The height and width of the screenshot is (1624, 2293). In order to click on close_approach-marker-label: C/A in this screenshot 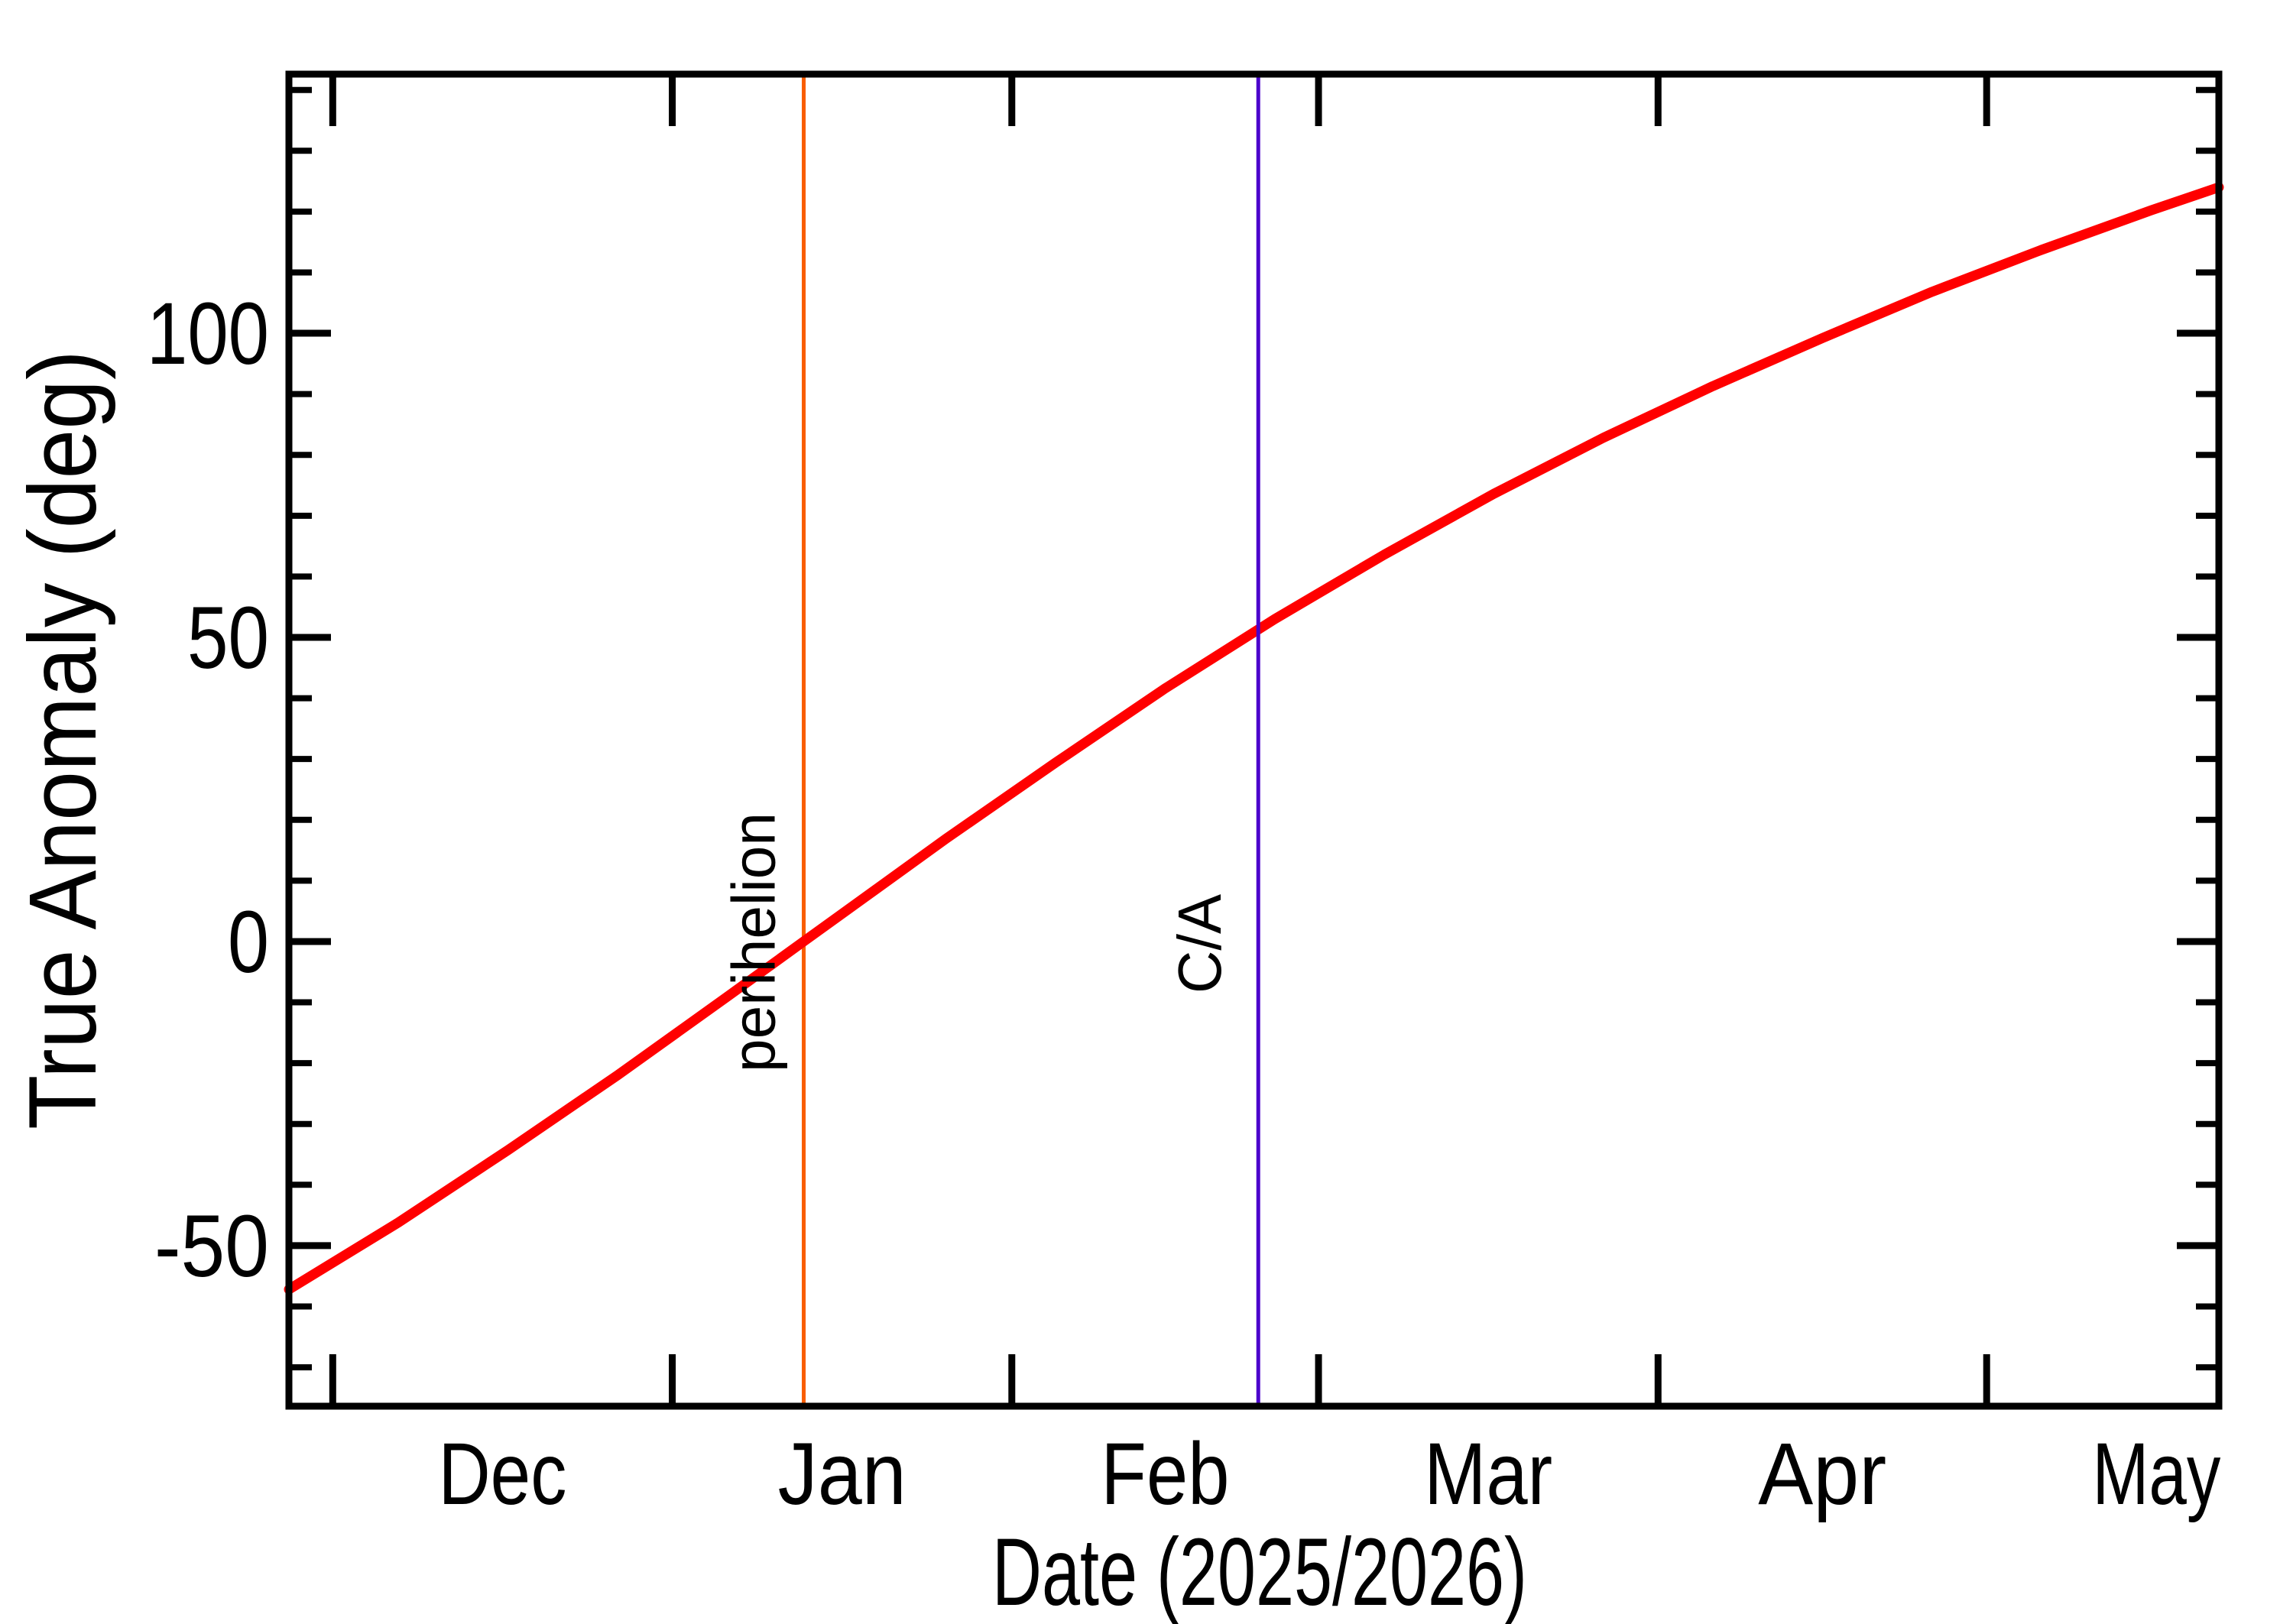, I will do `click(1200, 943)`.